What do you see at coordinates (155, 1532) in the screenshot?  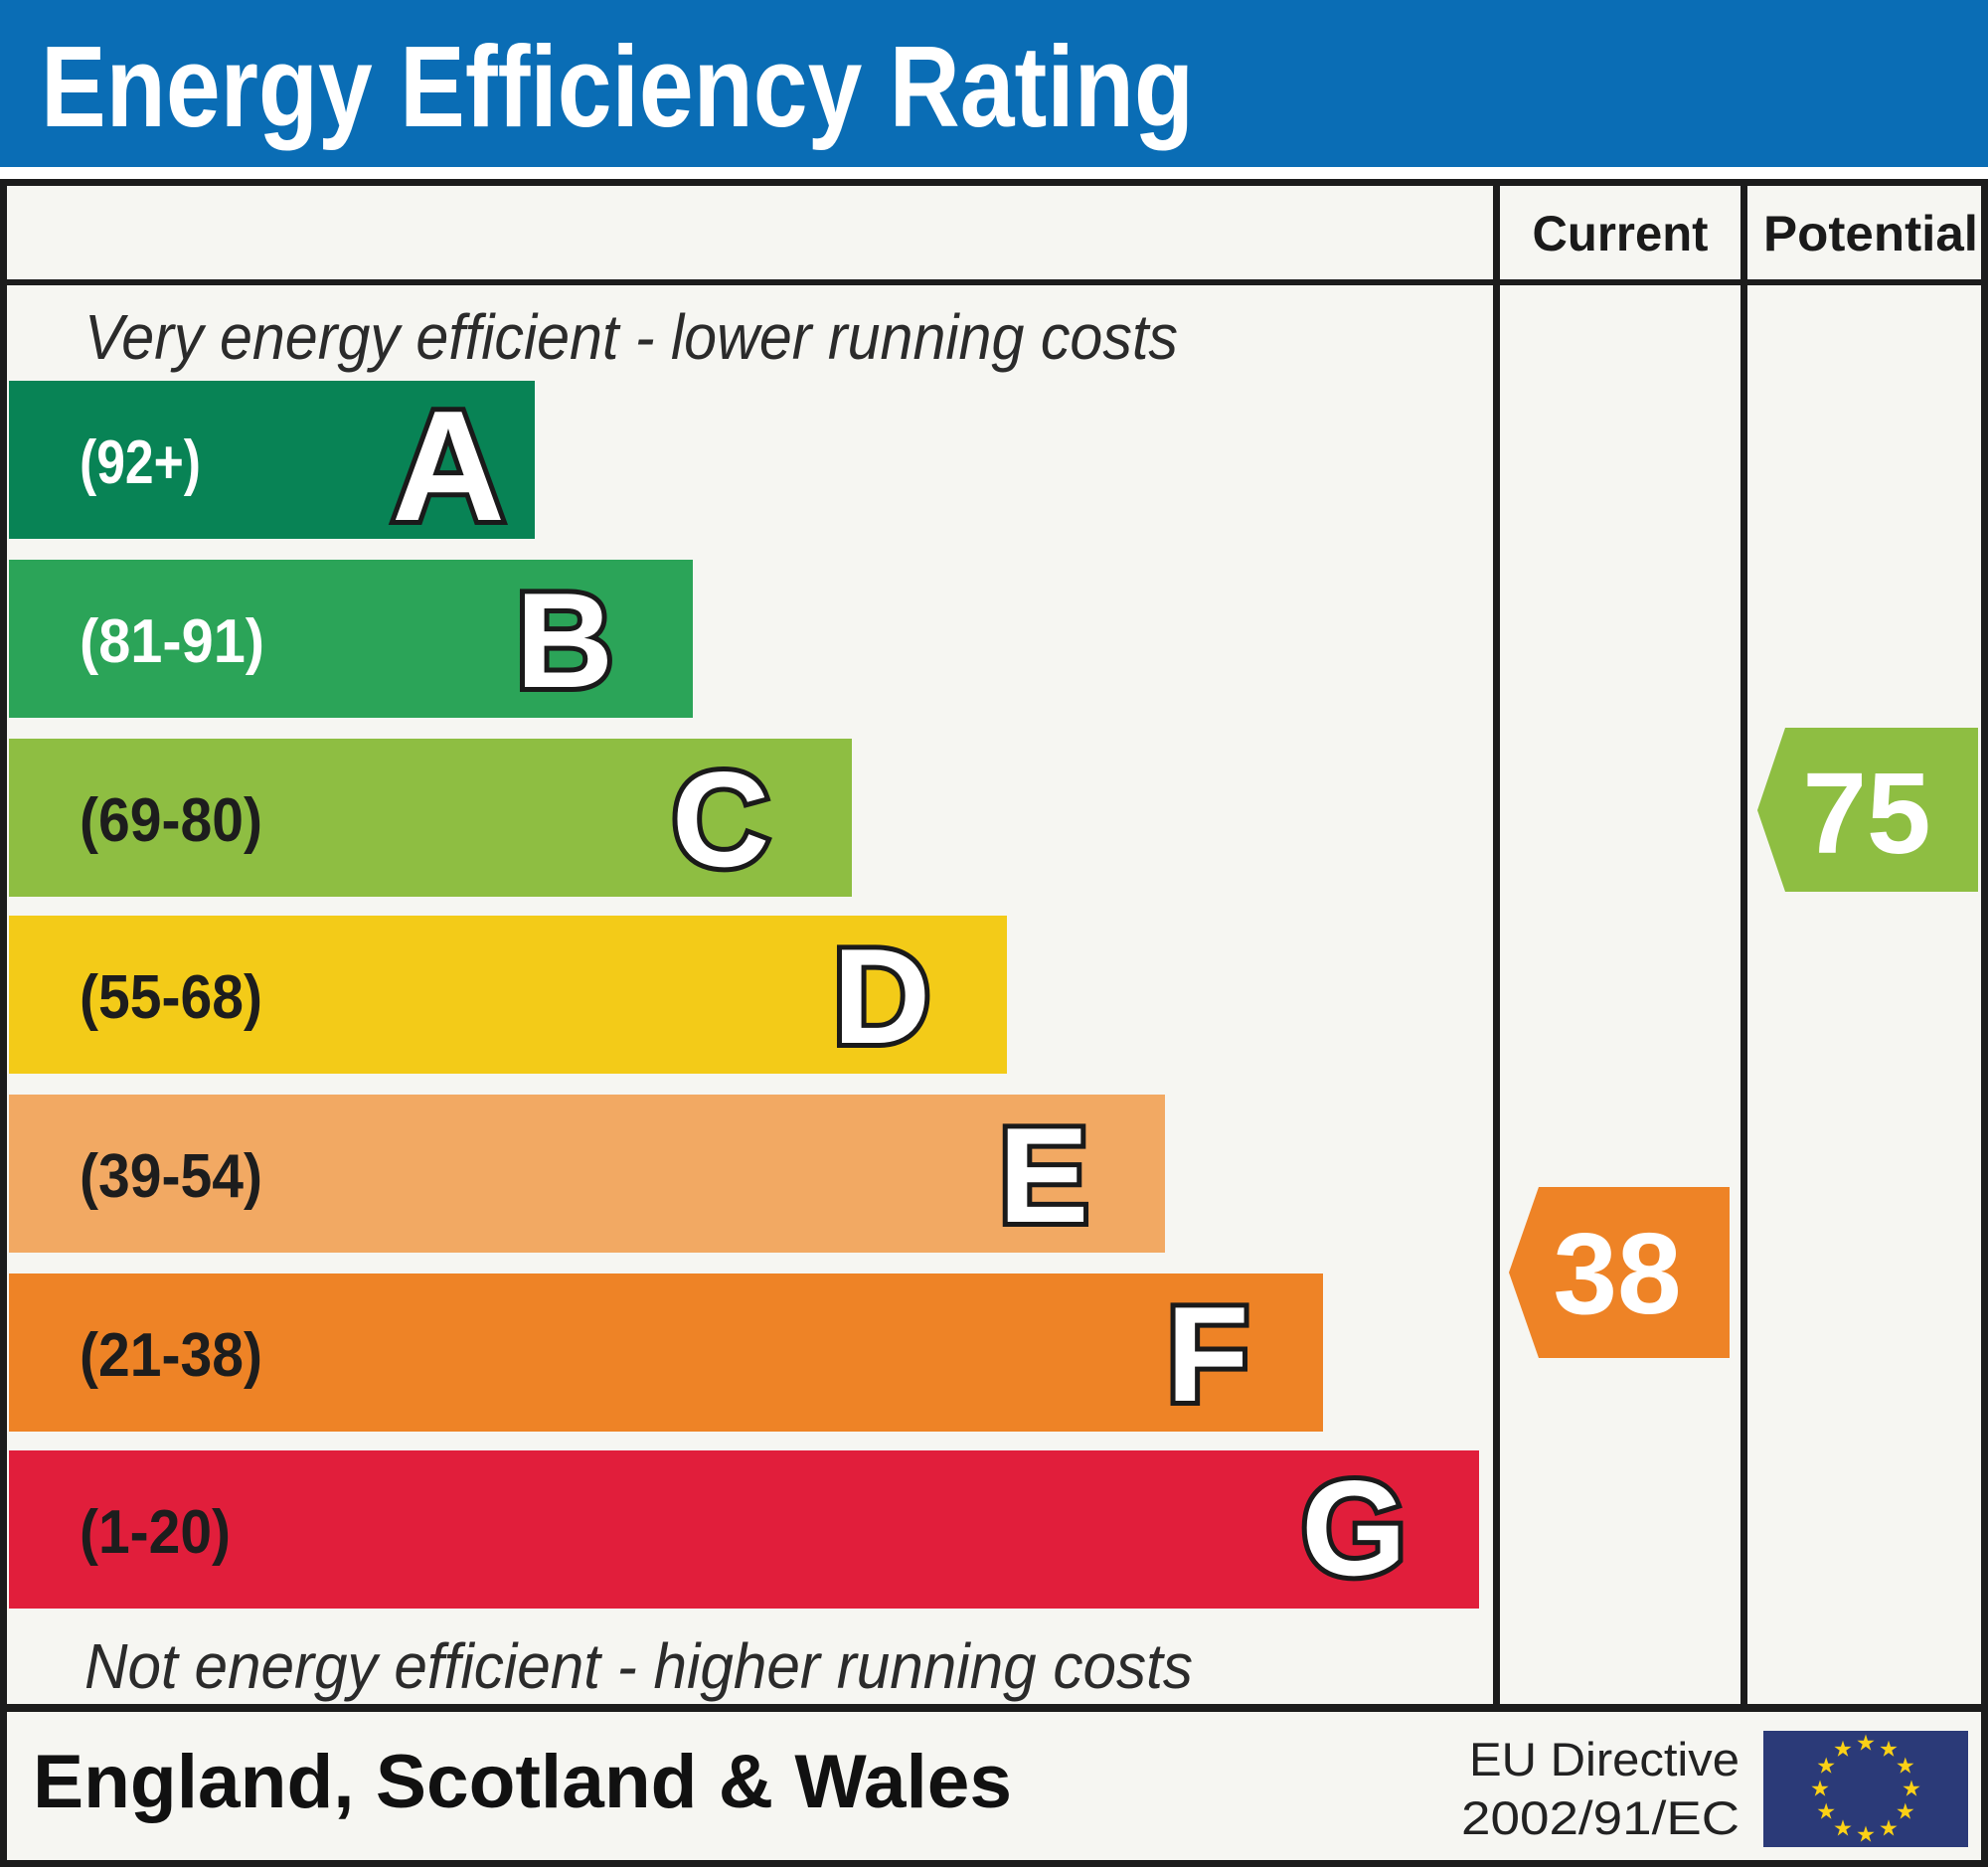 I see `svg-text: (1-20)` at bounding box center [155, 1532].